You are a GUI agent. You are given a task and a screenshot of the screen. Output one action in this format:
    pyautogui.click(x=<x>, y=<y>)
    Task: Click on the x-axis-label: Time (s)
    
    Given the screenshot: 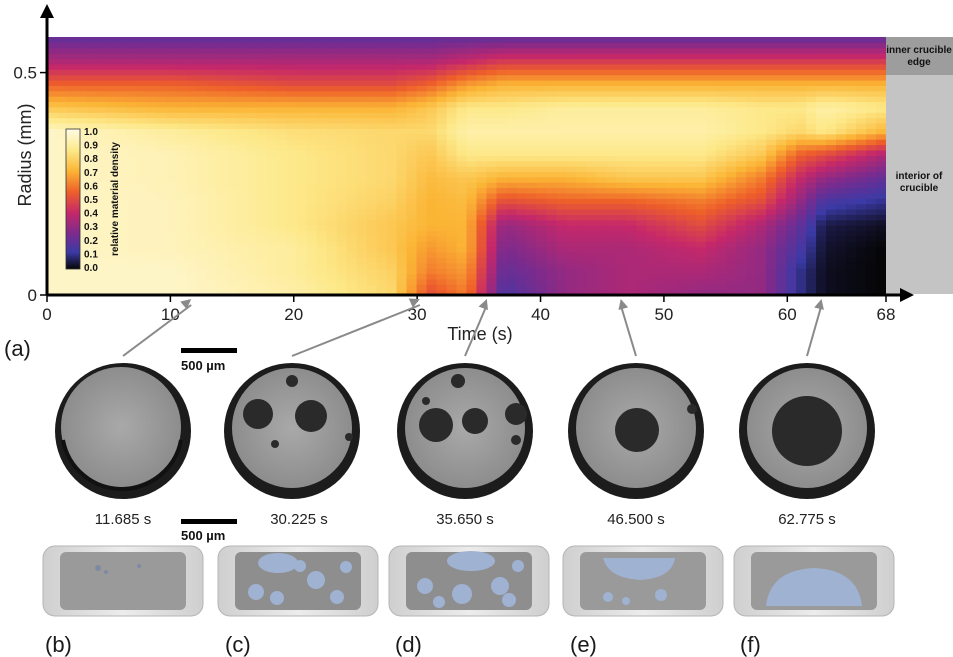 What is the action you would take?
    pyautogui.click(x=479, y=334)
    